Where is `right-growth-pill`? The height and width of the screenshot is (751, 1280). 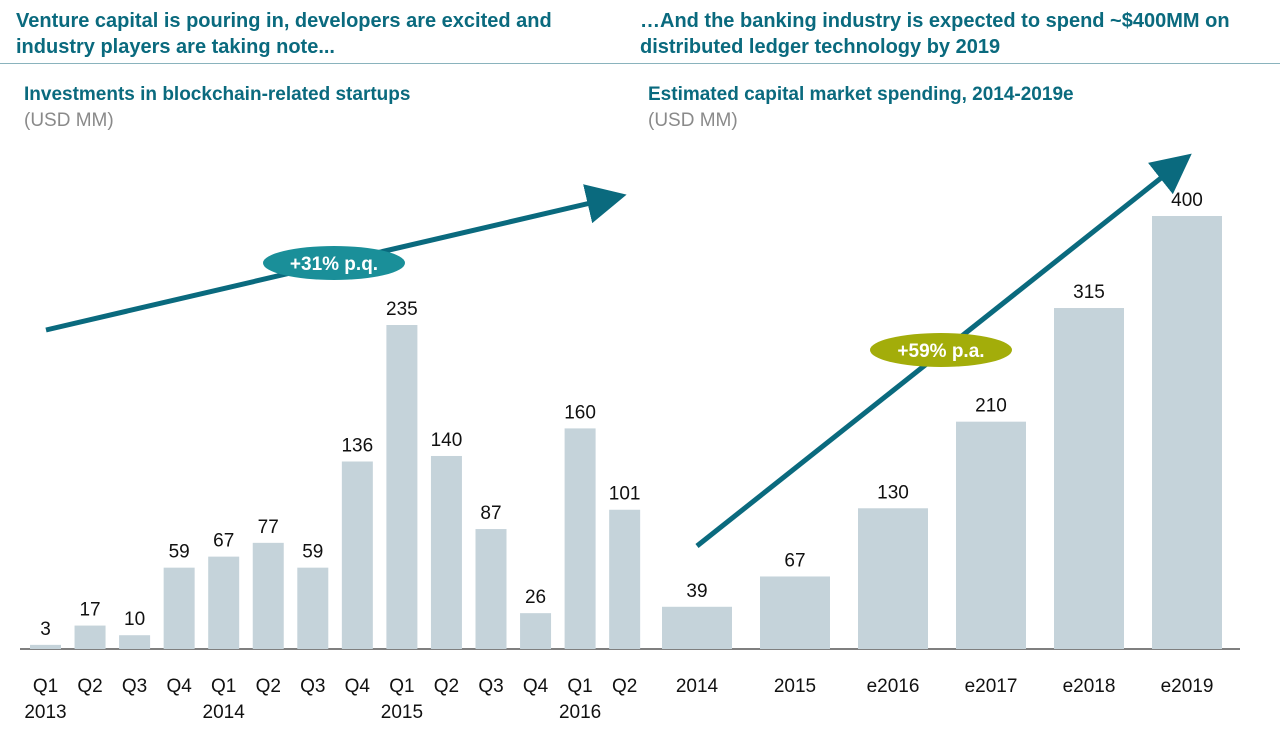
right-growth-pill is located at coordinates (941, 350).